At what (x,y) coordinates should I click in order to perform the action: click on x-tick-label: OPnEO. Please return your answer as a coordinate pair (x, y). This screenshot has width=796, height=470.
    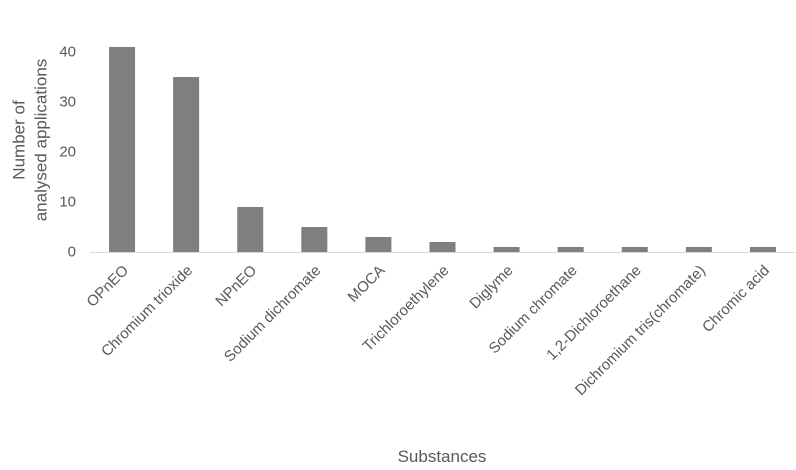
    Looking at the image, I should click on (107, 286).